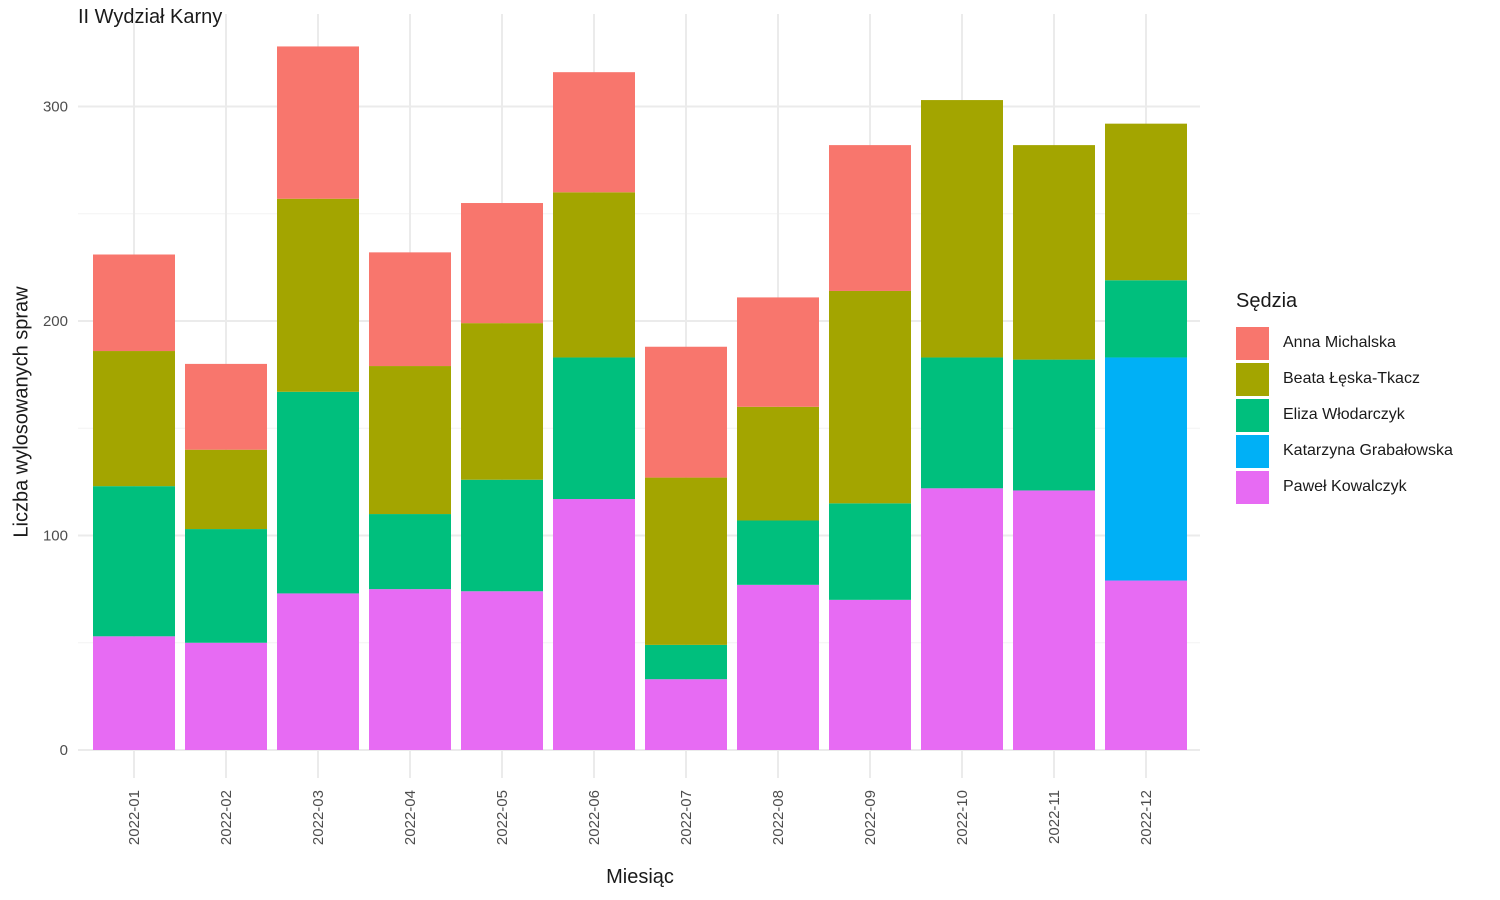  What do you see at coordinates (502, 670) in the screenshot?
I see `bar-2022-05-pawel-kowalczyk` at bounding box center [502, 670].